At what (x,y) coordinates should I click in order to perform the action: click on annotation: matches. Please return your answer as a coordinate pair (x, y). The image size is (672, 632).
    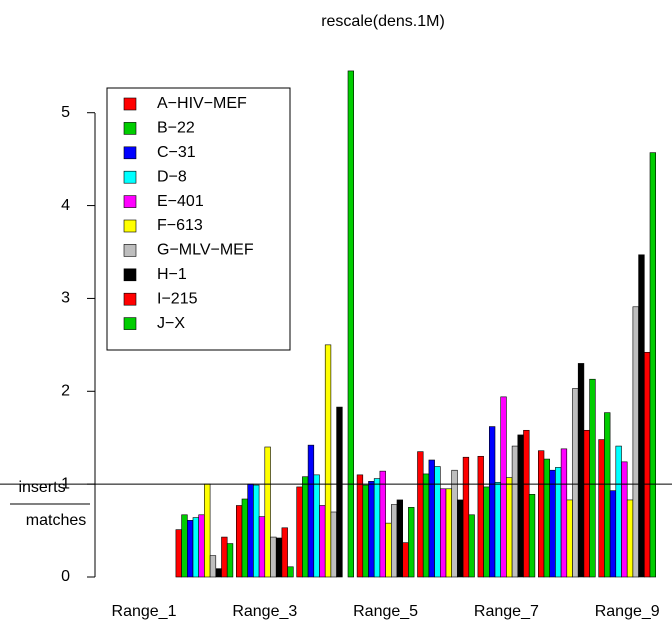
    Looking at the image, I should click on (56, 520).